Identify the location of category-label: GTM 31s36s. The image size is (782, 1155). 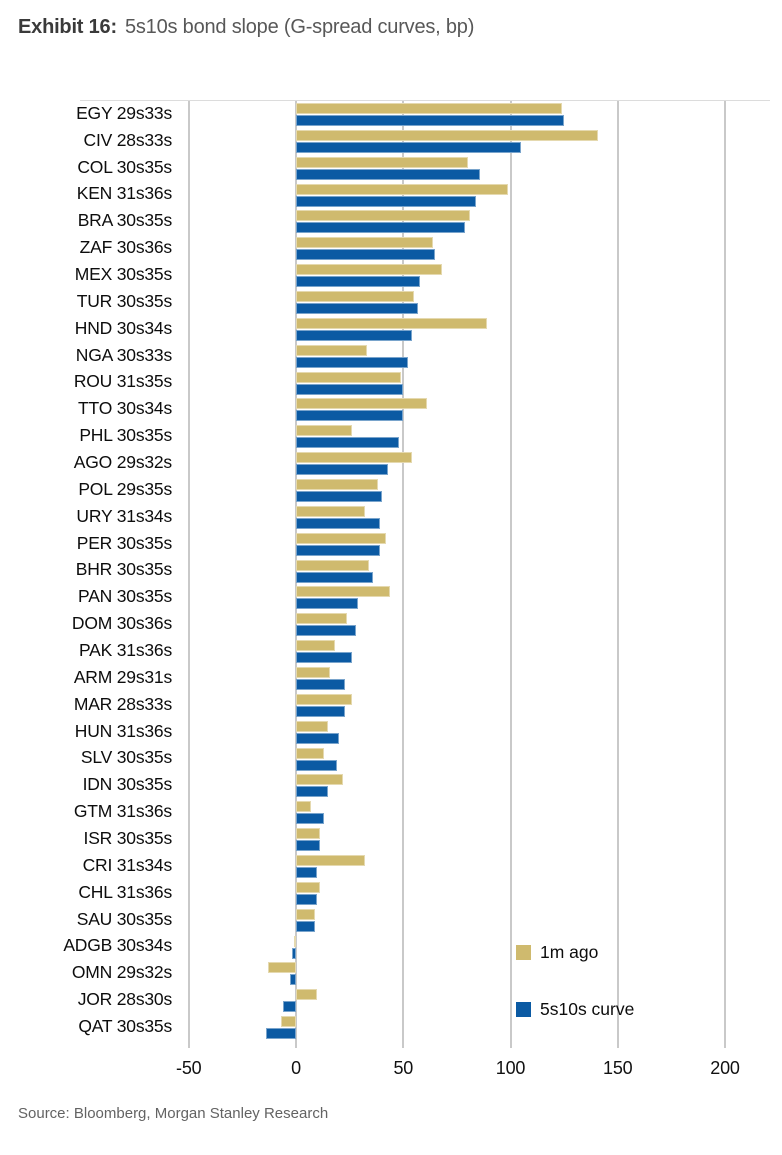
(122, 811).